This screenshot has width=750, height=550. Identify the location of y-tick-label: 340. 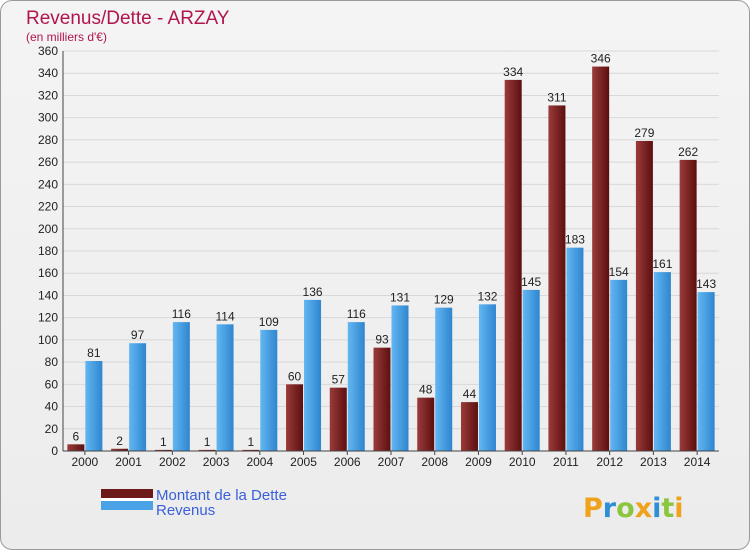
(48, 73).